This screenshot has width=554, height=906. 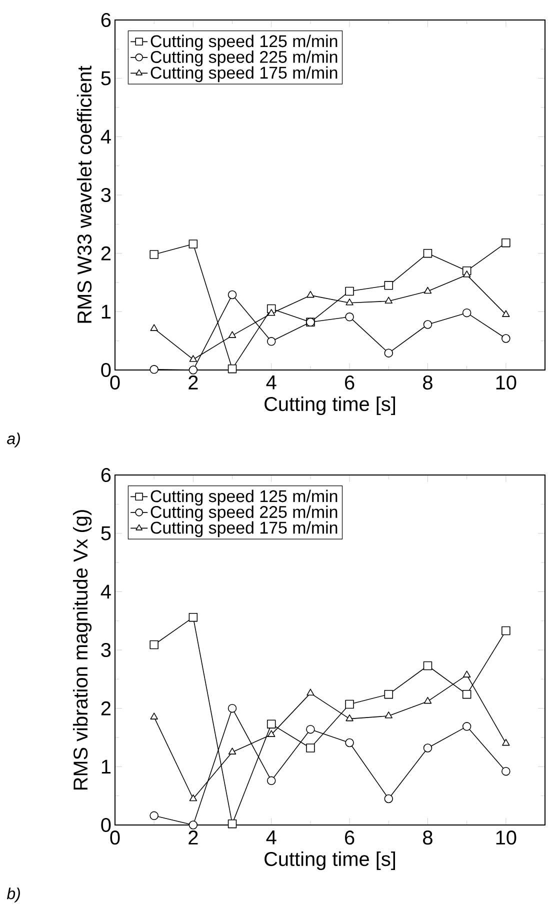 I want to click on text: a), so click(x=13, y=440).